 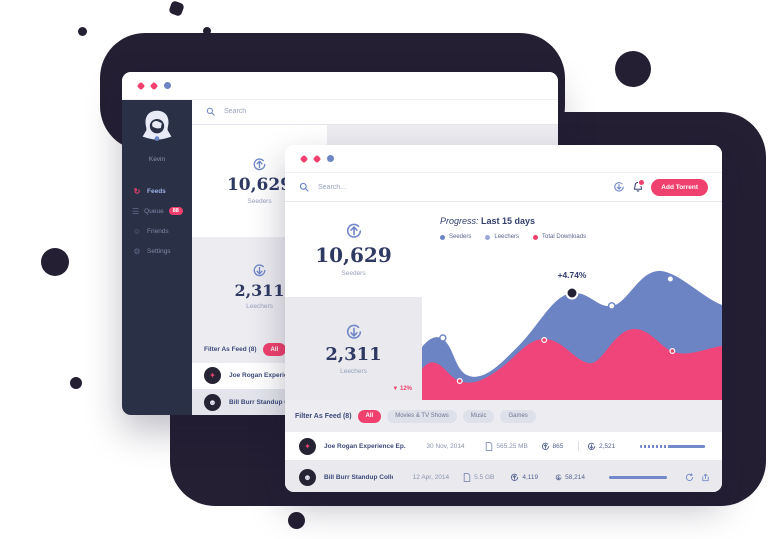 What do you see at coordinates (375, 112) in the screenshot?
I see `search-bar` at bounding box center [375, 112].